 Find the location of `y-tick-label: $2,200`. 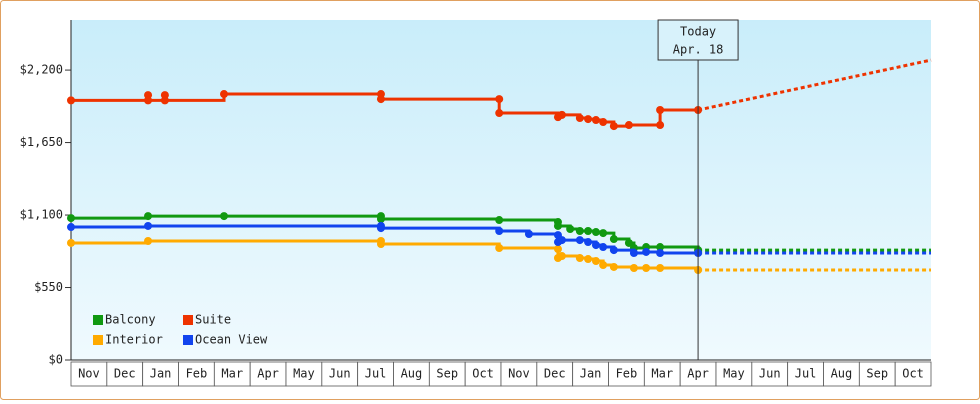

y-tick-label: $2,200 is located at coordinates (41, 70).